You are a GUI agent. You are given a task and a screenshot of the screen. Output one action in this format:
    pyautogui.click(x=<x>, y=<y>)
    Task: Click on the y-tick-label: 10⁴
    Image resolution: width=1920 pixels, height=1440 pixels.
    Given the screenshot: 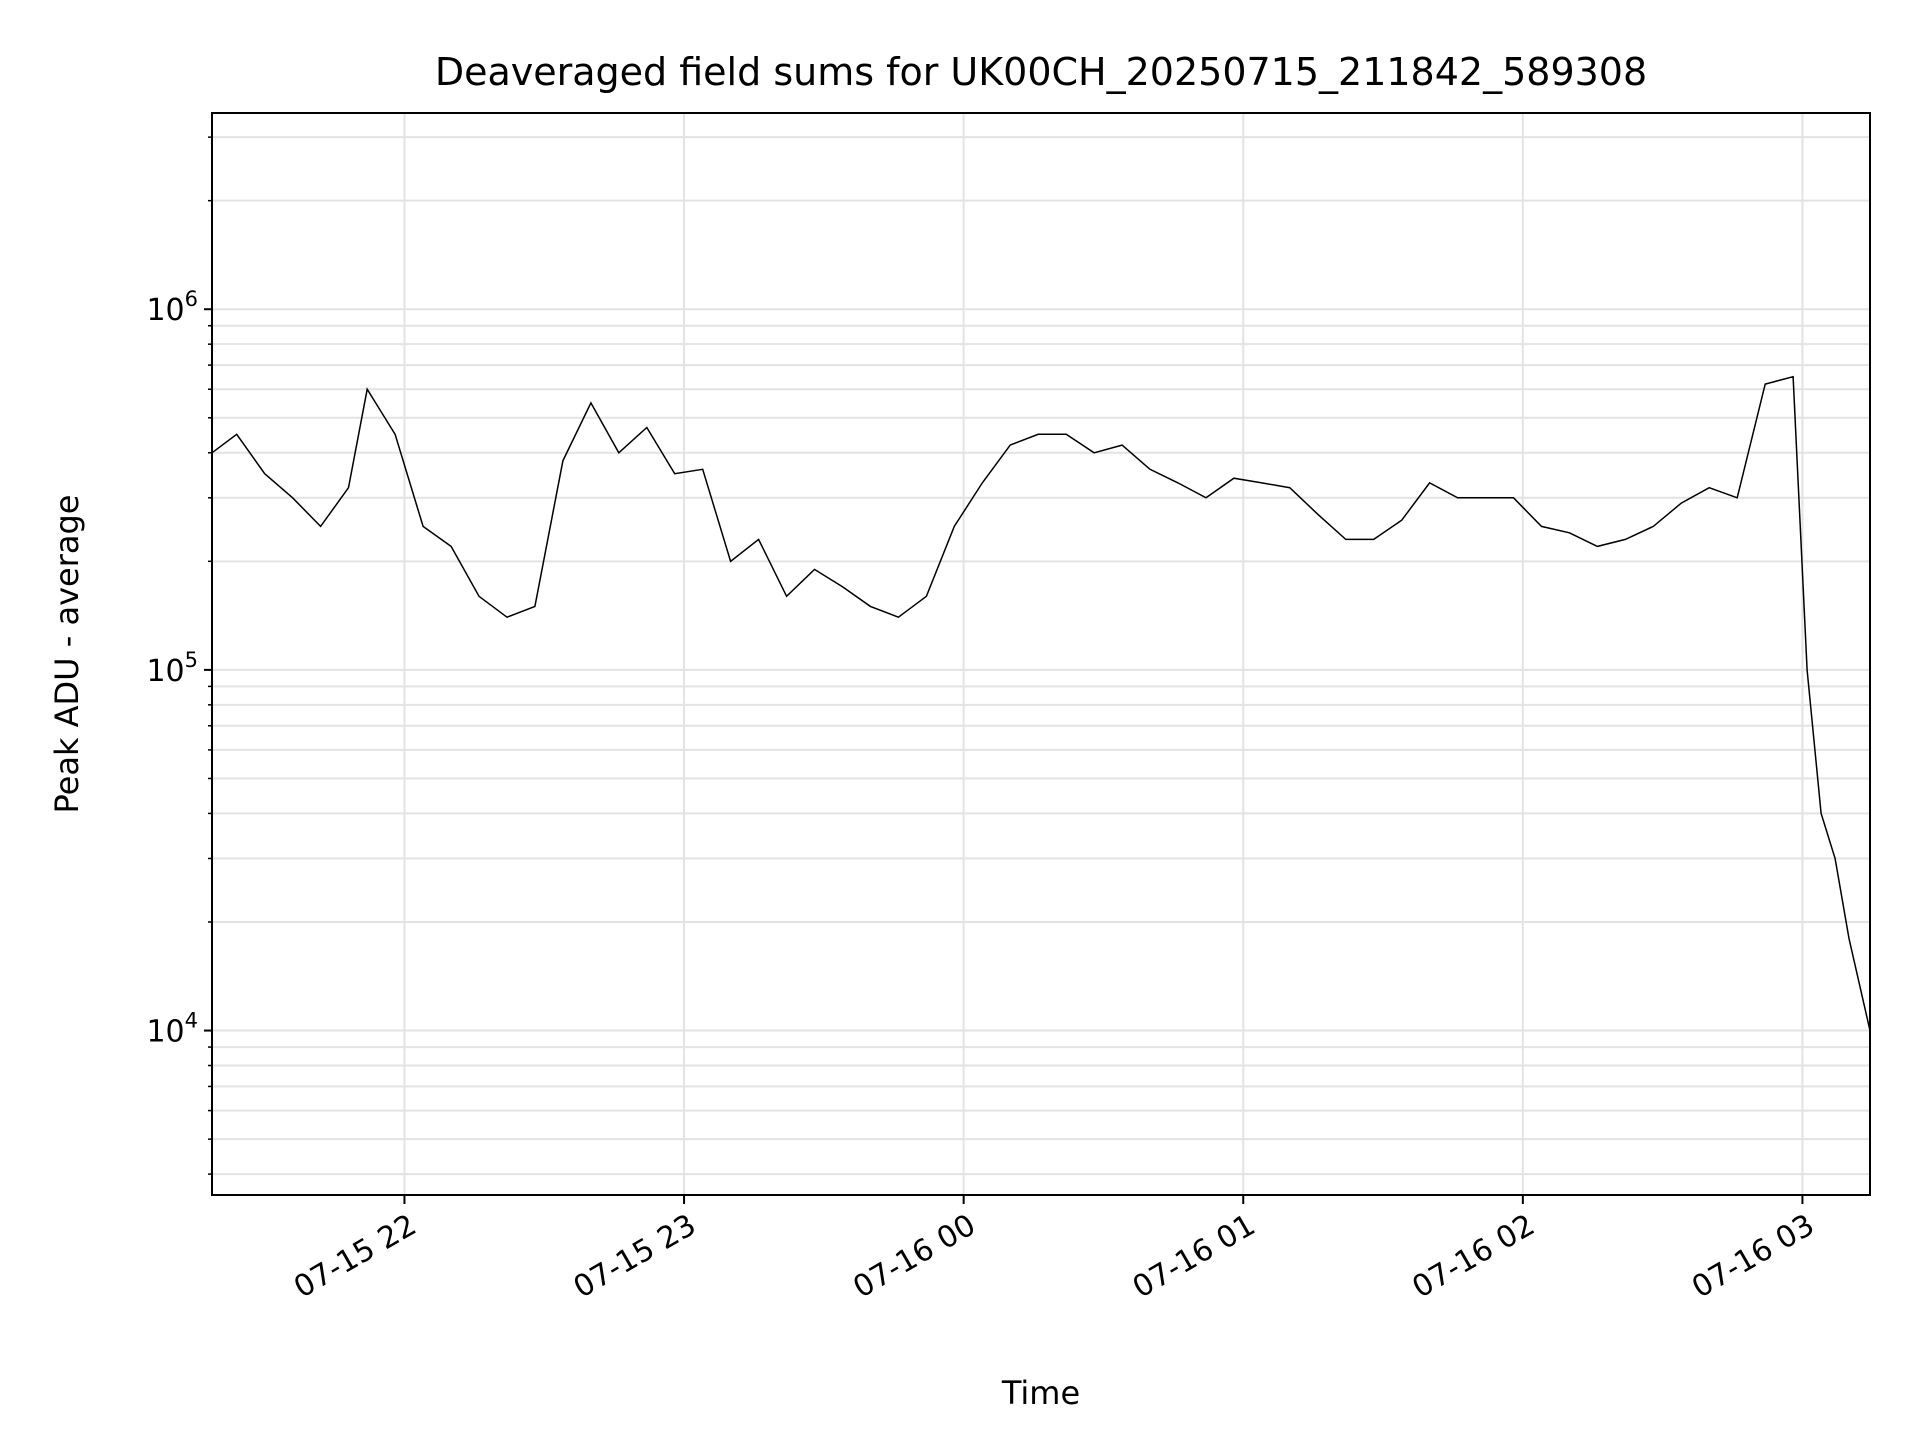 What is the action you would take?
    pyautogui.click(x=172, y=1029)
    